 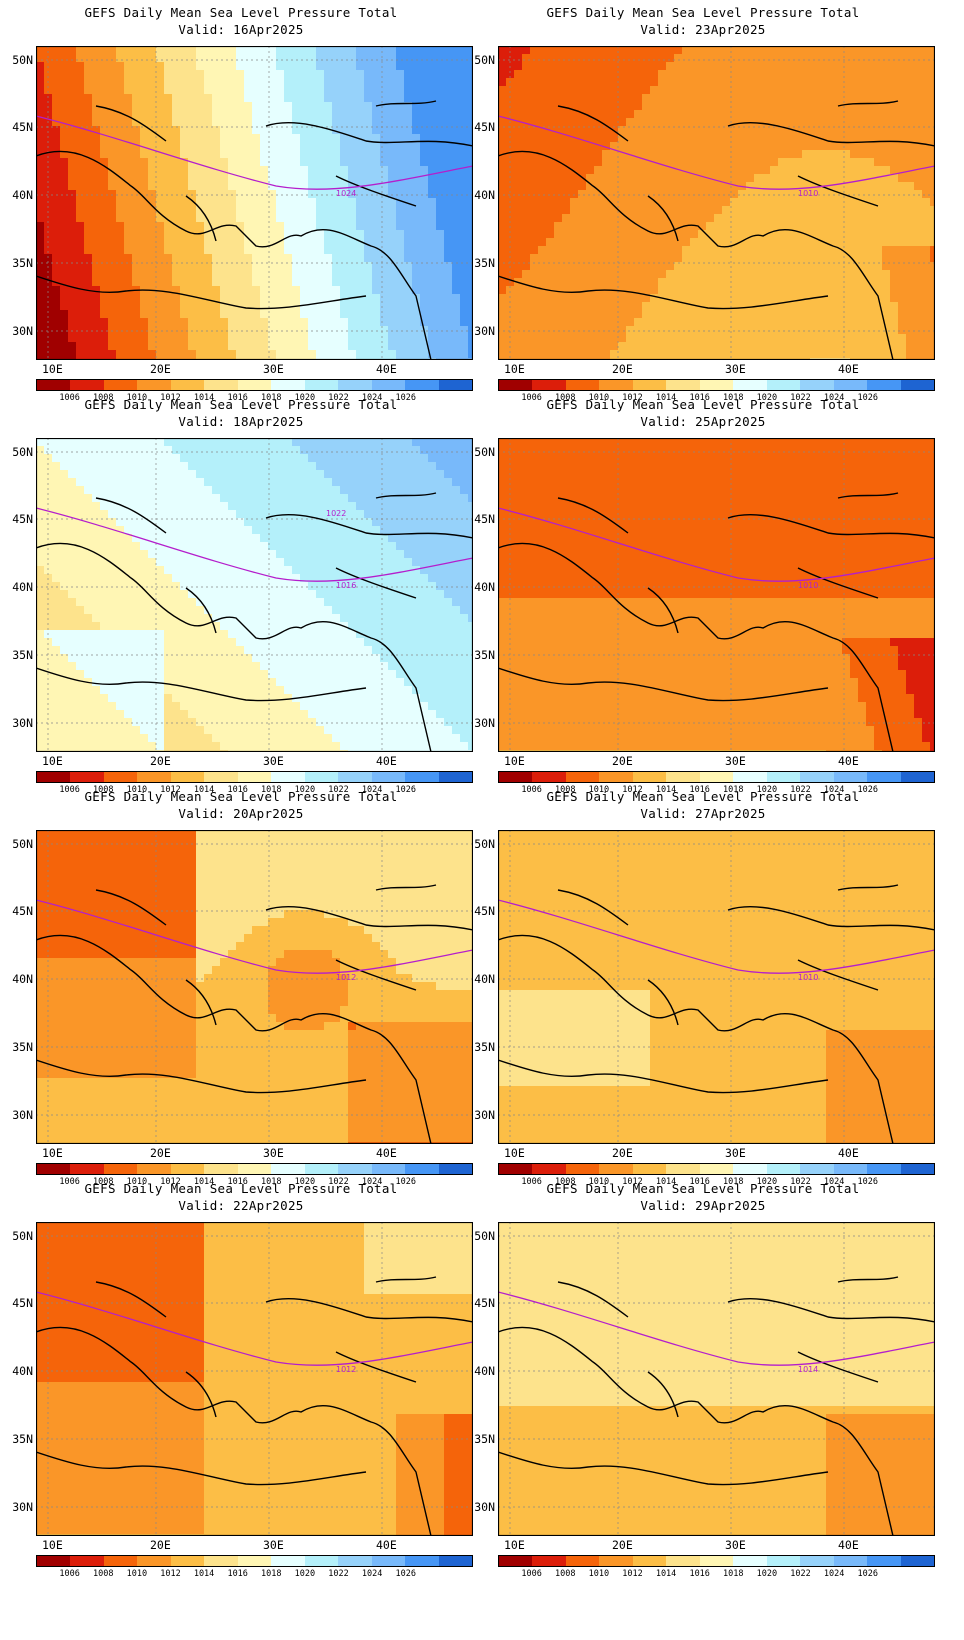 I want to click on isobar-label: 1012, so click(x=346, y=977).